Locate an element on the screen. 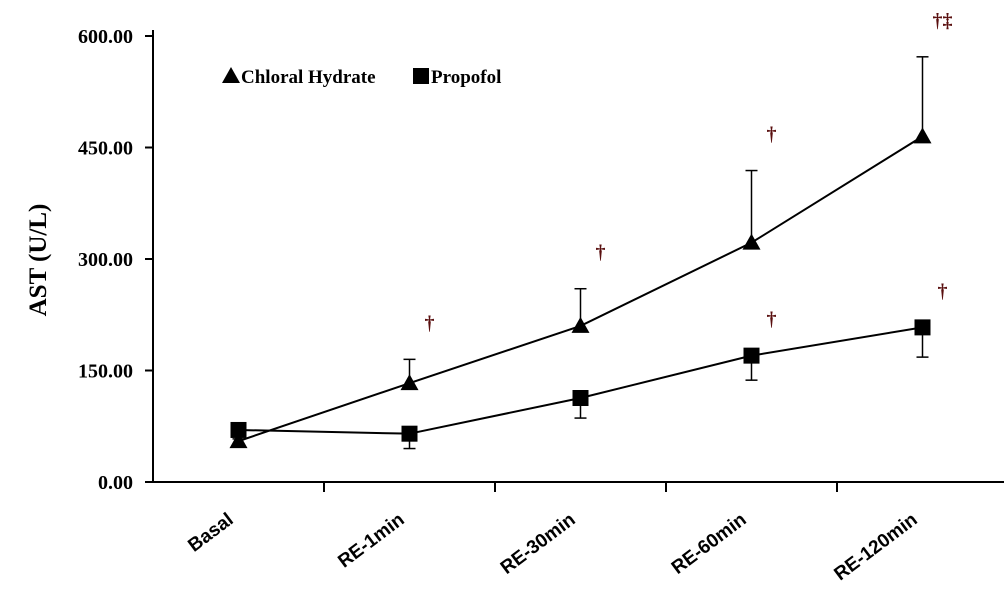 The image size is (1004, 610). legend-item: Chloral Hydrate is located at coordinates (299, 77).